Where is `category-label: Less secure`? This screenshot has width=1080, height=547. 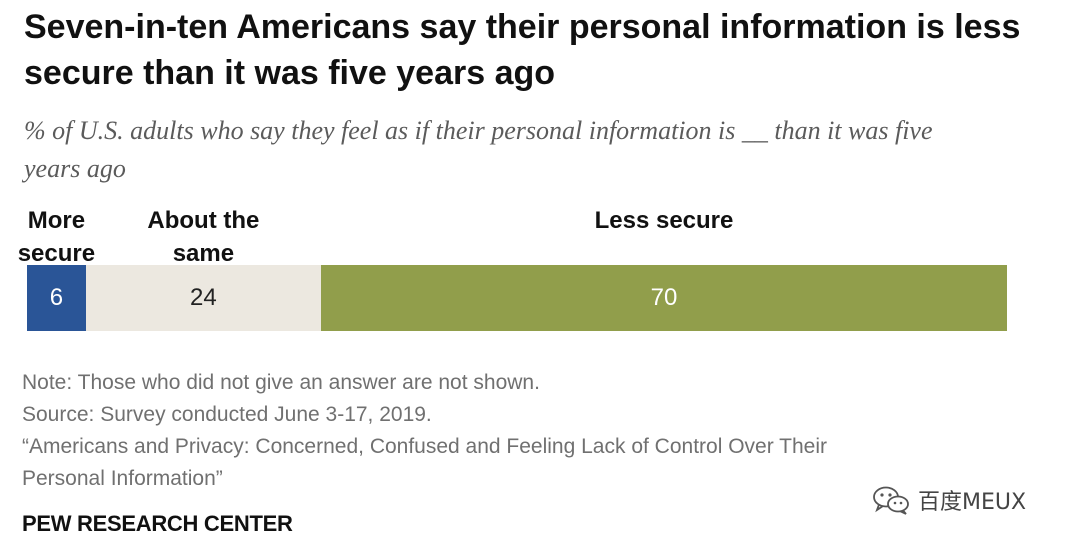 category-label: Less secure is located at coordinates (664, 220).